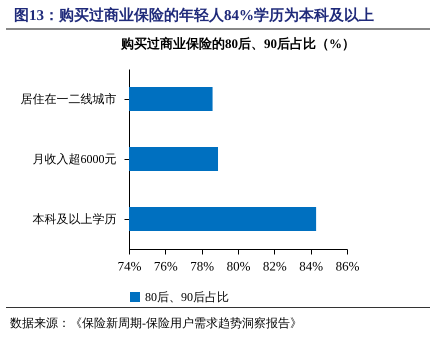 This screenshot has height=346, width=436. I want to click on x-tick-label: 86%, so click(348, 266).